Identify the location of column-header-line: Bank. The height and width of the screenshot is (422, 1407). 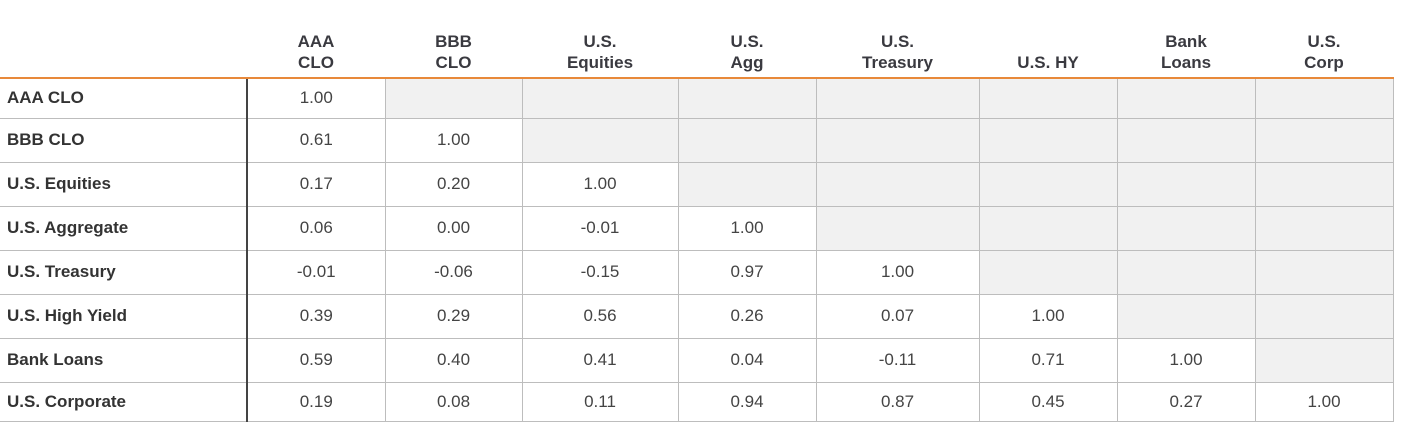
(1186, 41).